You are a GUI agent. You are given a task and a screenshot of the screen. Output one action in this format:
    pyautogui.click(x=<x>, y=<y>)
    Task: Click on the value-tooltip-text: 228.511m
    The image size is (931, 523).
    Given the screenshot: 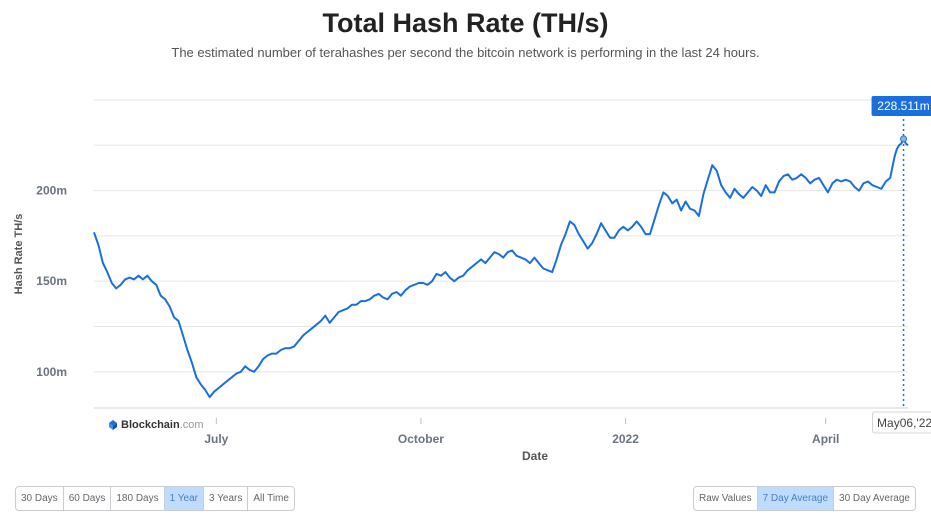 What is the action you would take?
    pyautogui.click(x=903, y=106)
    